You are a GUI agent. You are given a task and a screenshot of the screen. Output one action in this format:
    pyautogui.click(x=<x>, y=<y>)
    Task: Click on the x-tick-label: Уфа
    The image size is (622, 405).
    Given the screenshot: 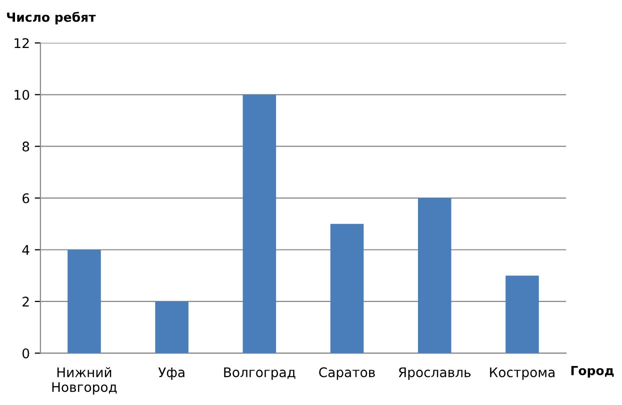 What is the action you would take?
    pyautogui.click(x=171, y=373)
    